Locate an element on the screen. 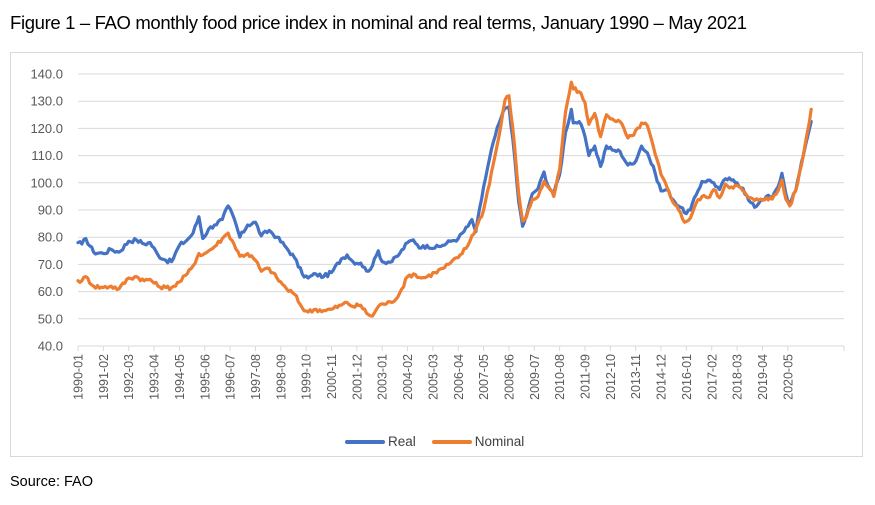 The width and height of the screenshot is (875, 505). x-tick-label: 1996-07 is located at coordinates (231, 377).